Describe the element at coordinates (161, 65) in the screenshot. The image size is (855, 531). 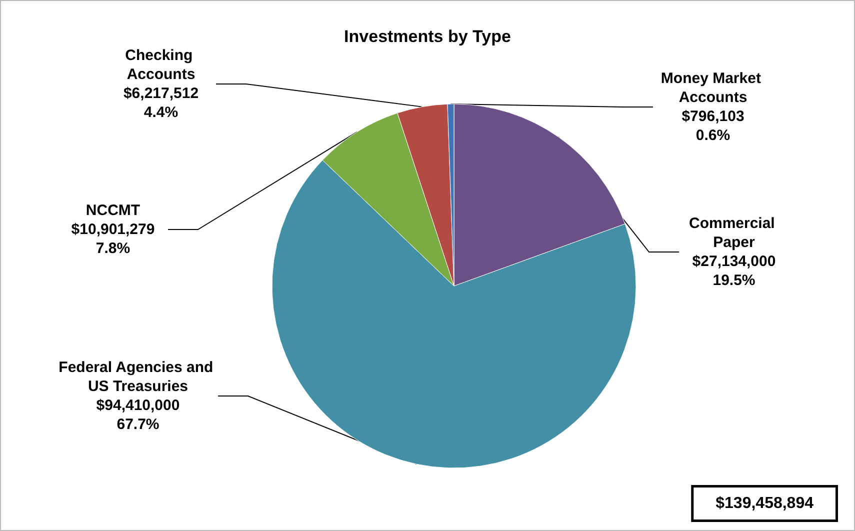
I see `slice-label: Checking Accounts` at that location.